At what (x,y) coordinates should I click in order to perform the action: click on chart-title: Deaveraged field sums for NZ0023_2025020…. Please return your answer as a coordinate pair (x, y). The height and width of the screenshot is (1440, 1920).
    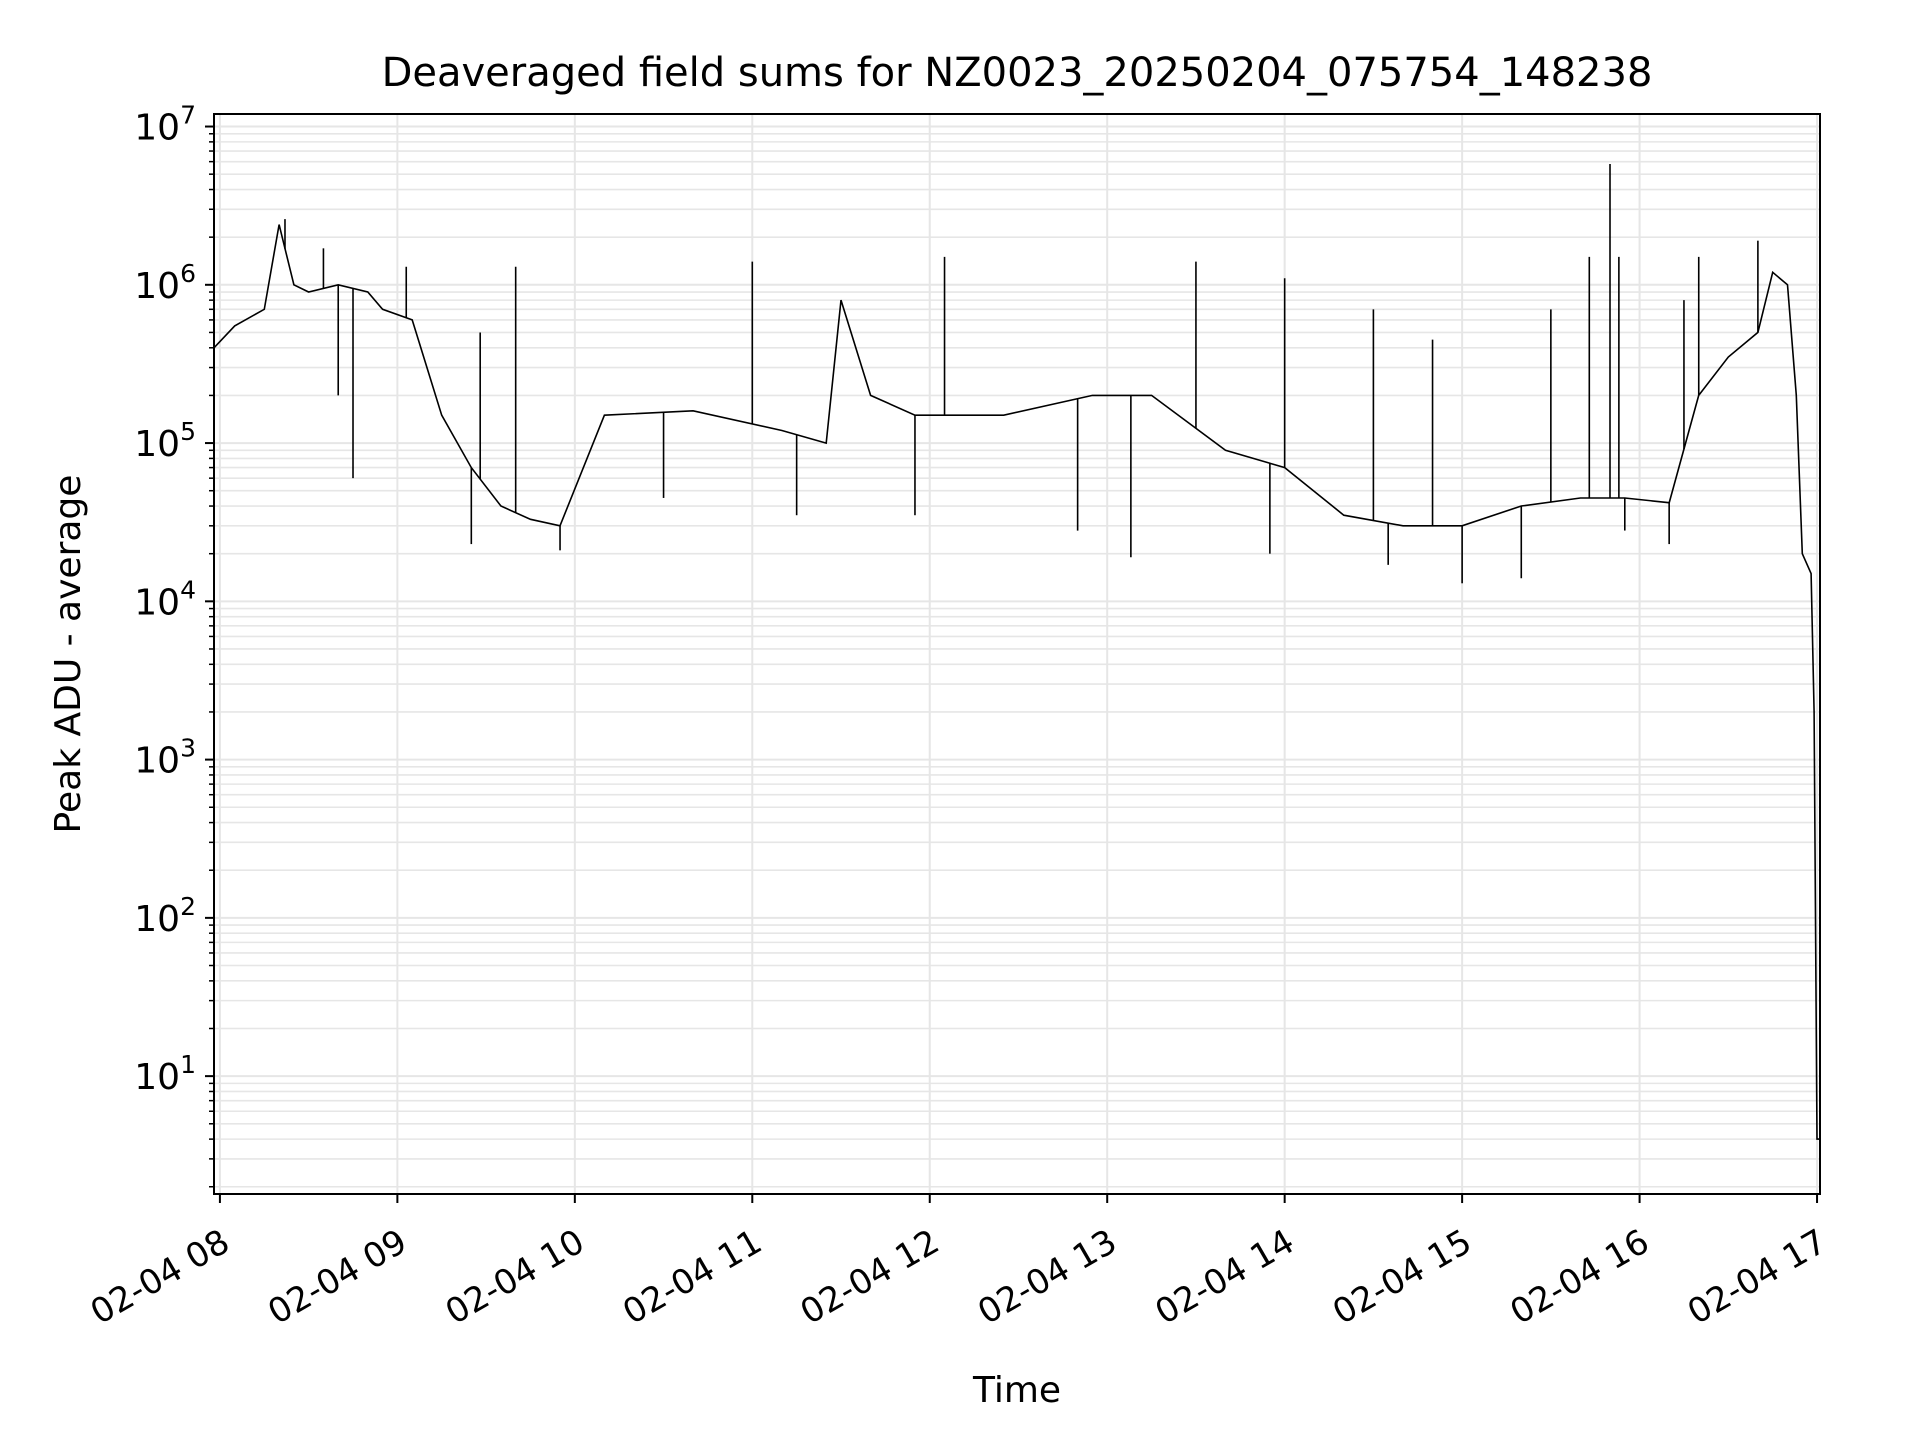
    Looking at the image, I should click on (1017, 73).